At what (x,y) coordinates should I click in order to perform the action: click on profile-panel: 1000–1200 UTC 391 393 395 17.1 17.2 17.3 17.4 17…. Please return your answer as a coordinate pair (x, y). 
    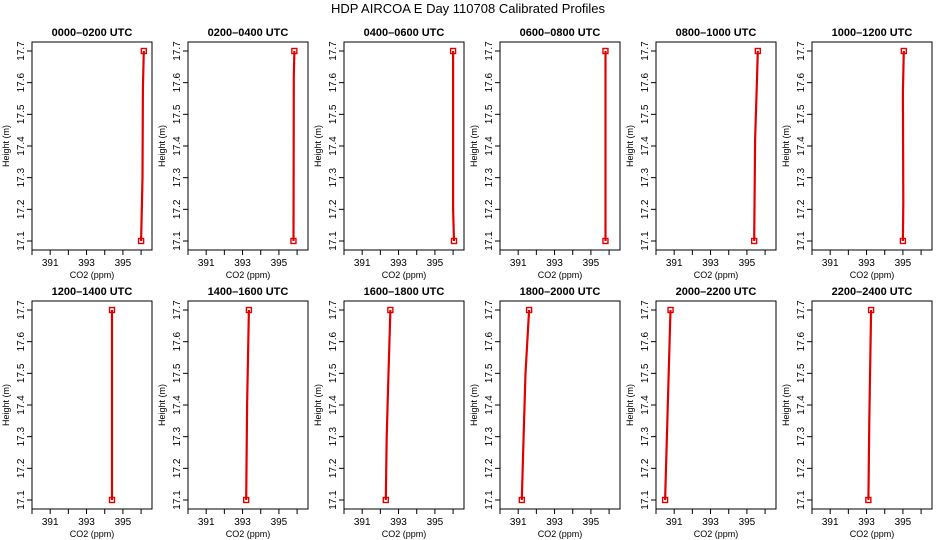
    Looking at the image, I should click on (857, 153).